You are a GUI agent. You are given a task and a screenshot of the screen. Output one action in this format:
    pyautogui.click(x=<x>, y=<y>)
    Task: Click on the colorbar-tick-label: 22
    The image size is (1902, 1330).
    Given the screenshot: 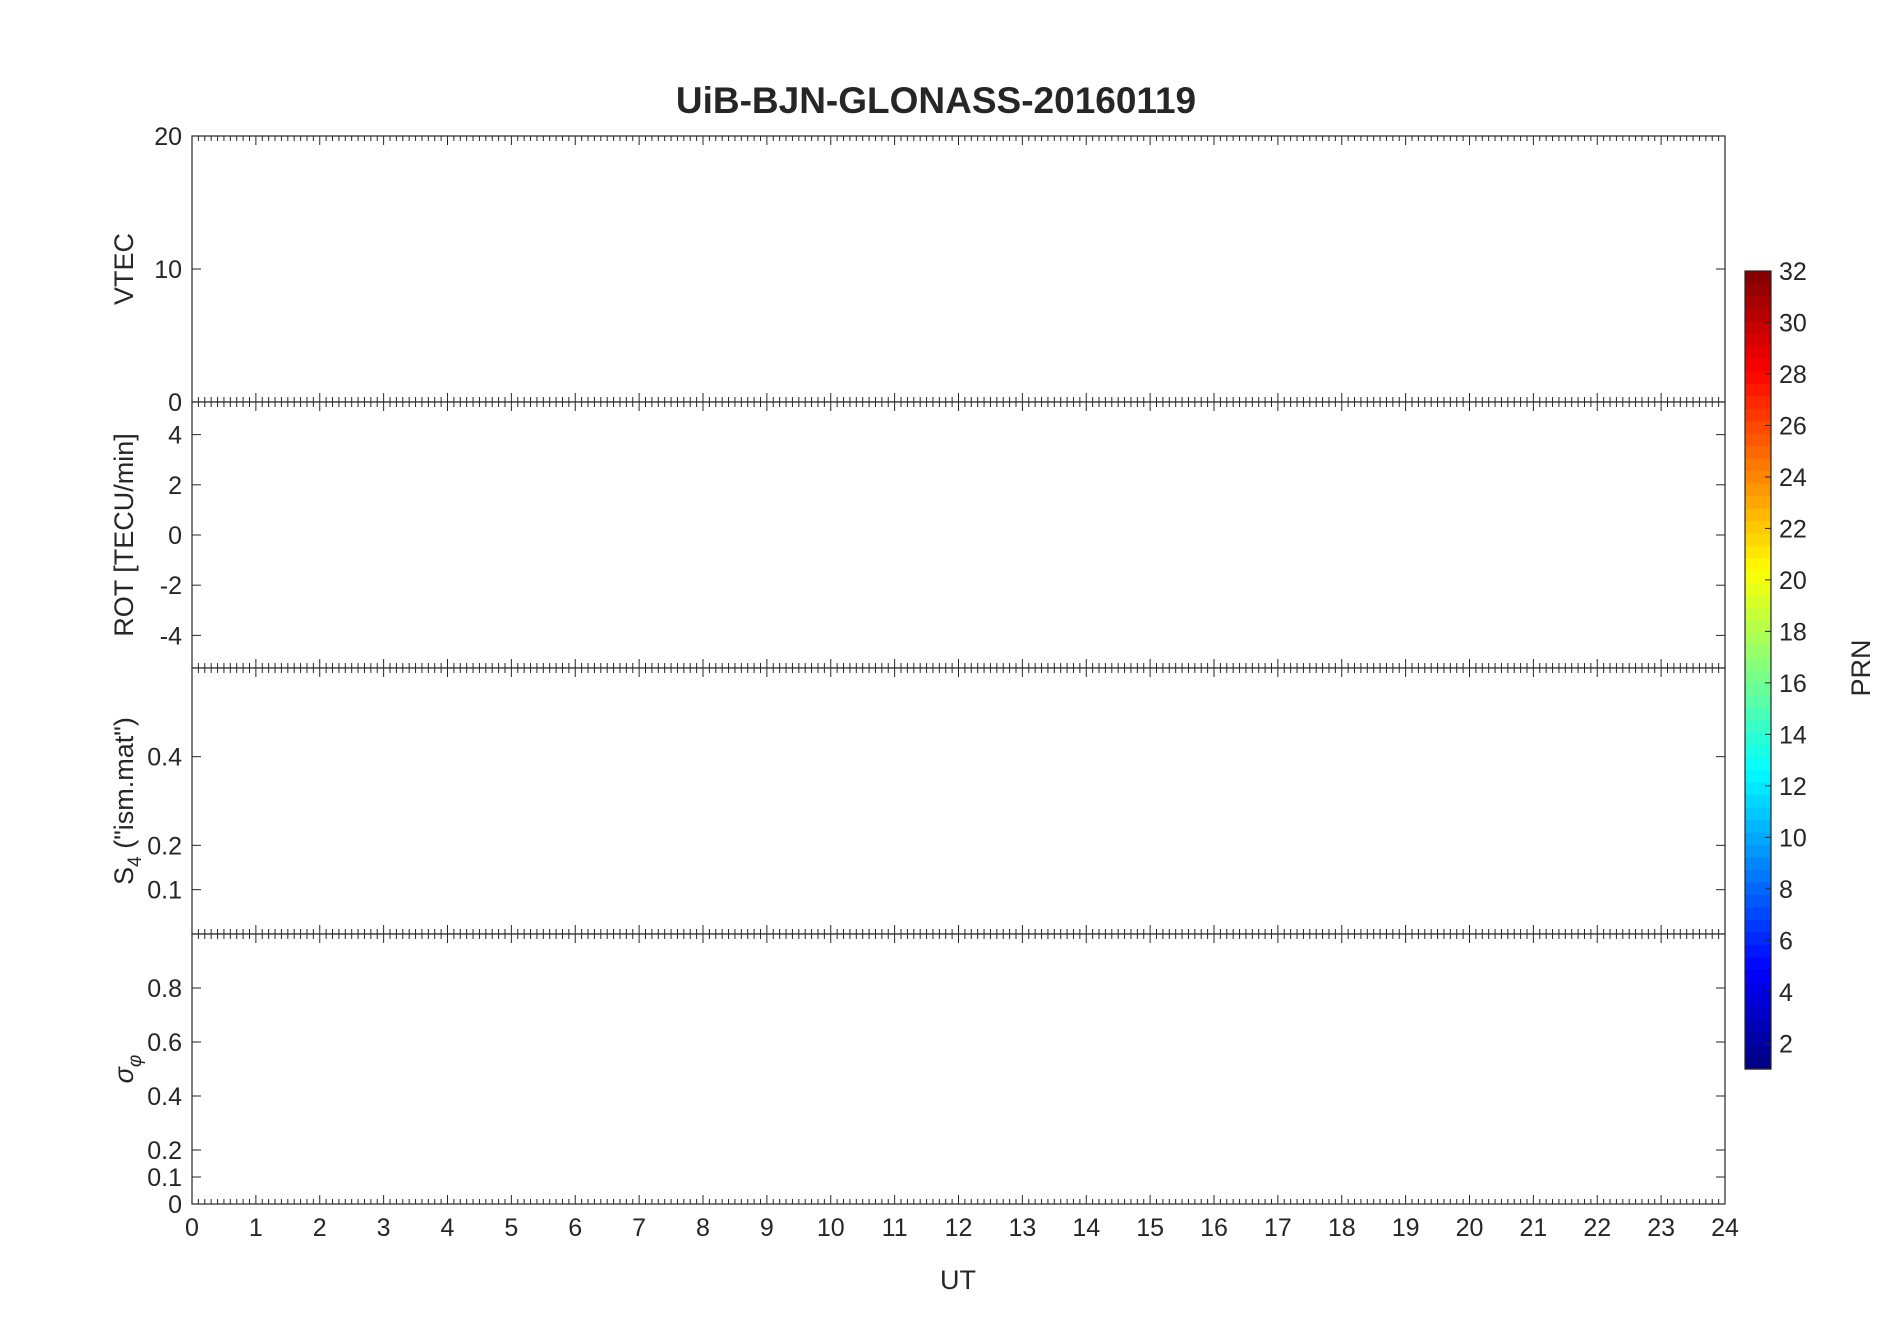 What is the action you would take?
    pyautogui.click(x=1793, y=529)
    